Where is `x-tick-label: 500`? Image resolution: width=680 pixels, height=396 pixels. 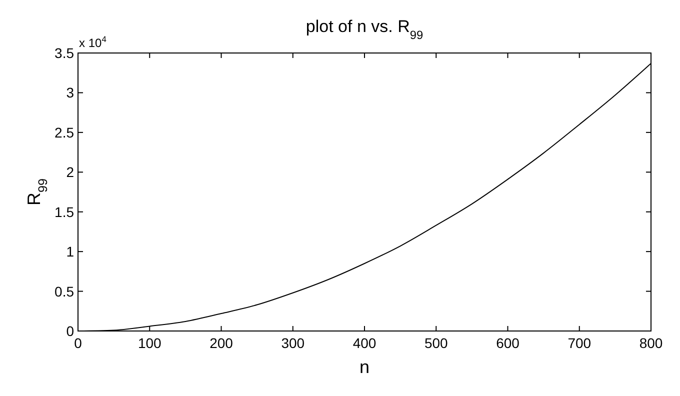 x-tick-label: 500 is located at coordinates (436, 343).